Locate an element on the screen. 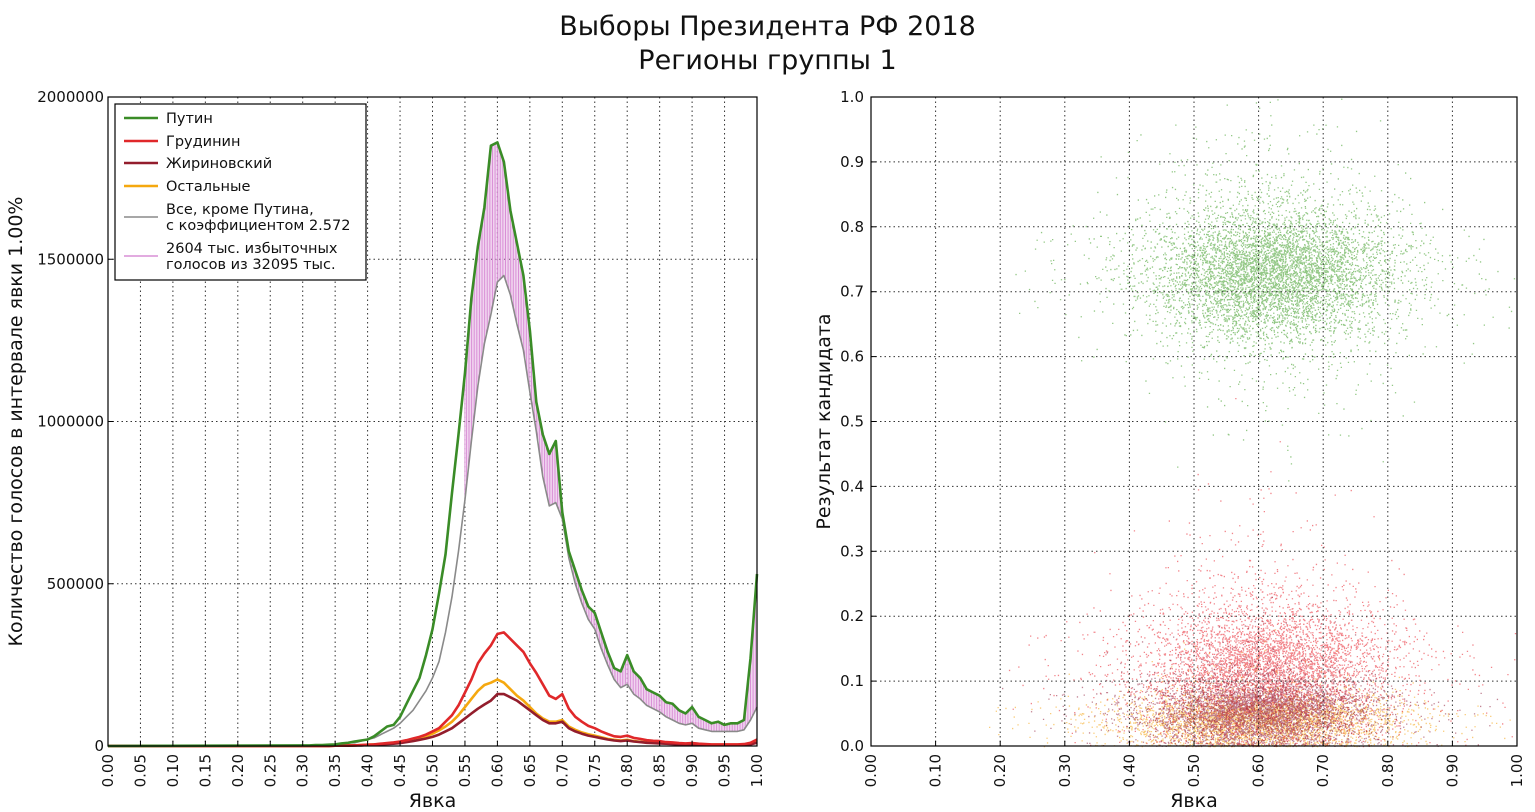  legend-label: Остальные is located at coordinates (208, 187).